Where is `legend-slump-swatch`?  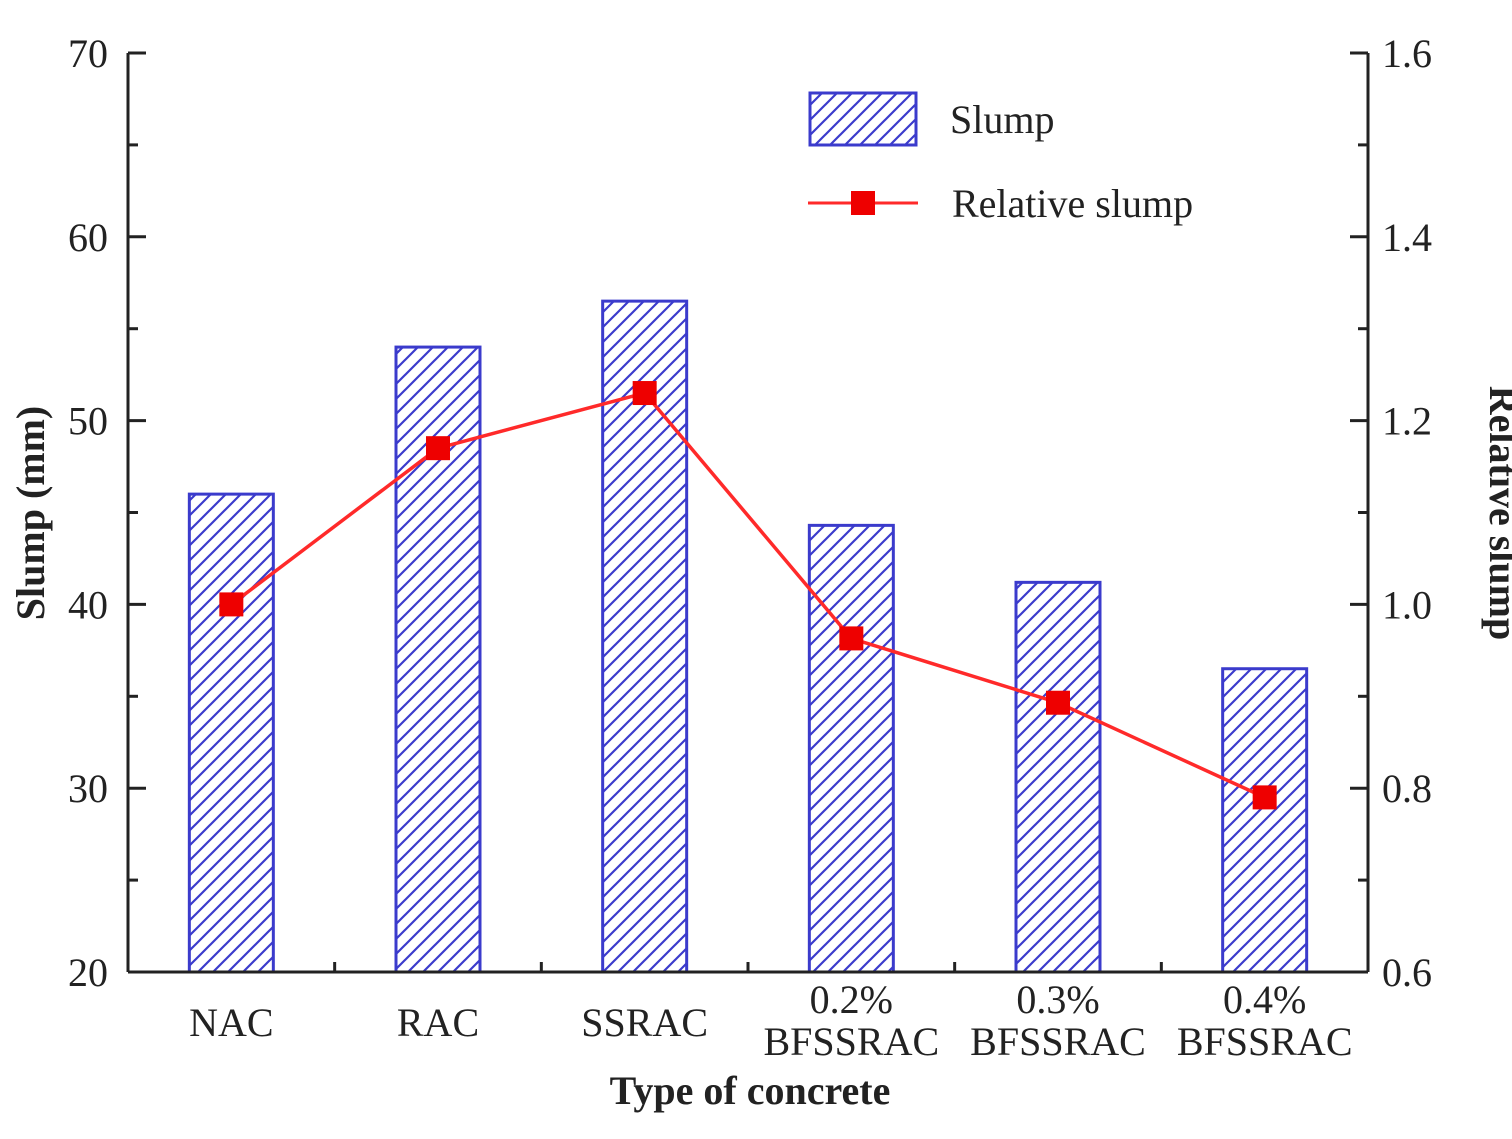 legend-slump-swatch is located at coordinates (863, 119).